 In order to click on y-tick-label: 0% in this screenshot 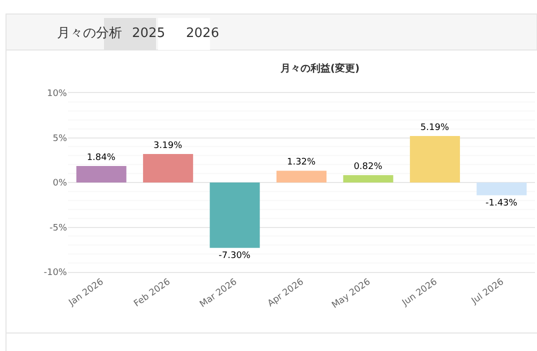, I will do `click(60, 183)`.